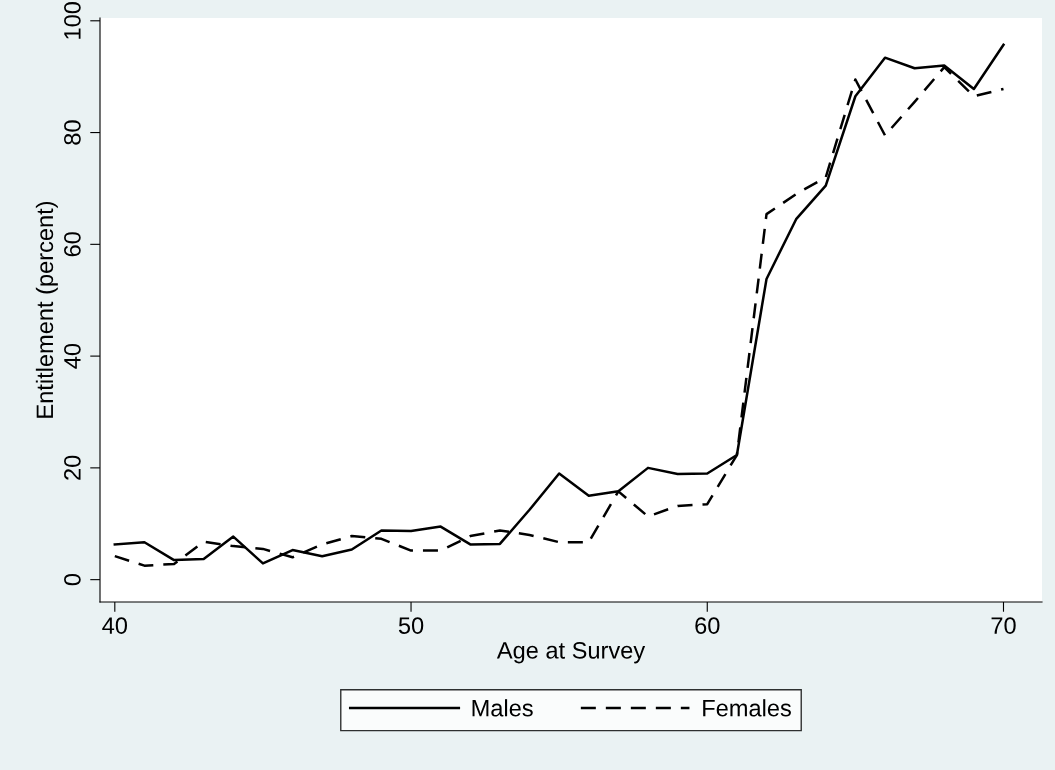  What do you see at coordinates (571, 652) in the screenshot?
I see `x-axis-title: Age at Survey` at bounding box center [571, 652].